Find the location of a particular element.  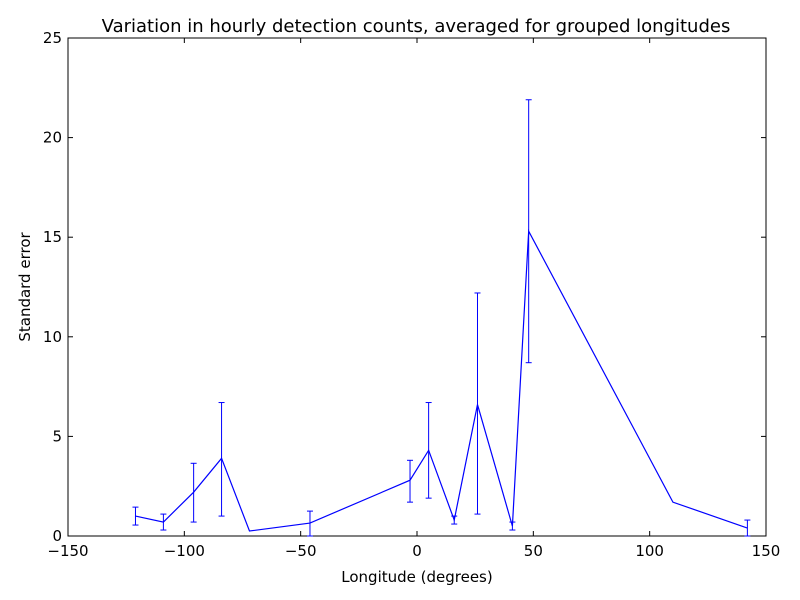

y-tick-label: 0 is located at coordinates (57, 536).